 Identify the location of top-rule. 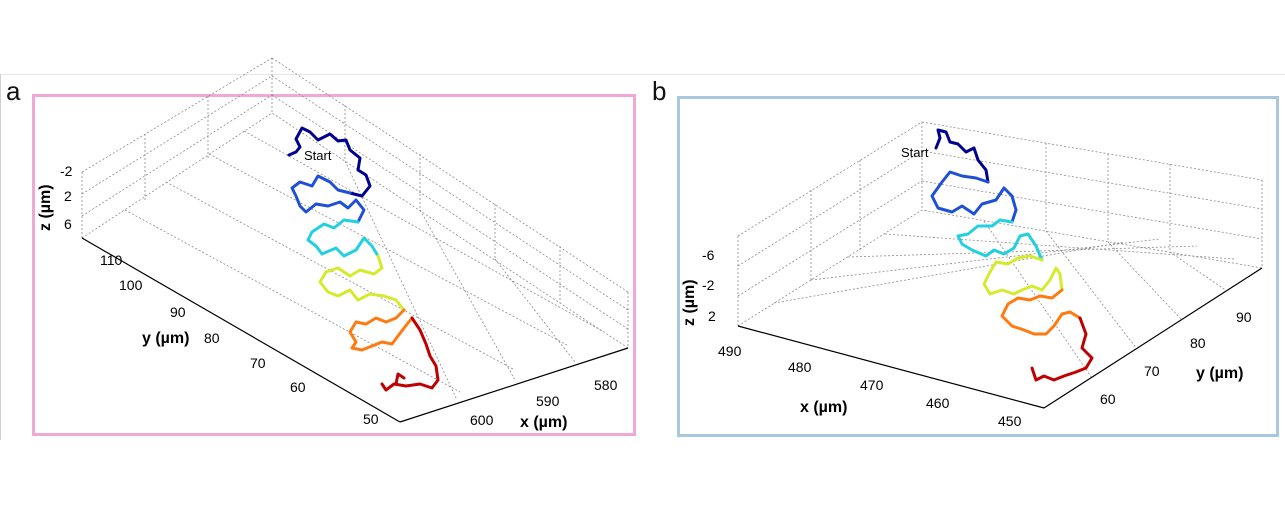
(642, 74).